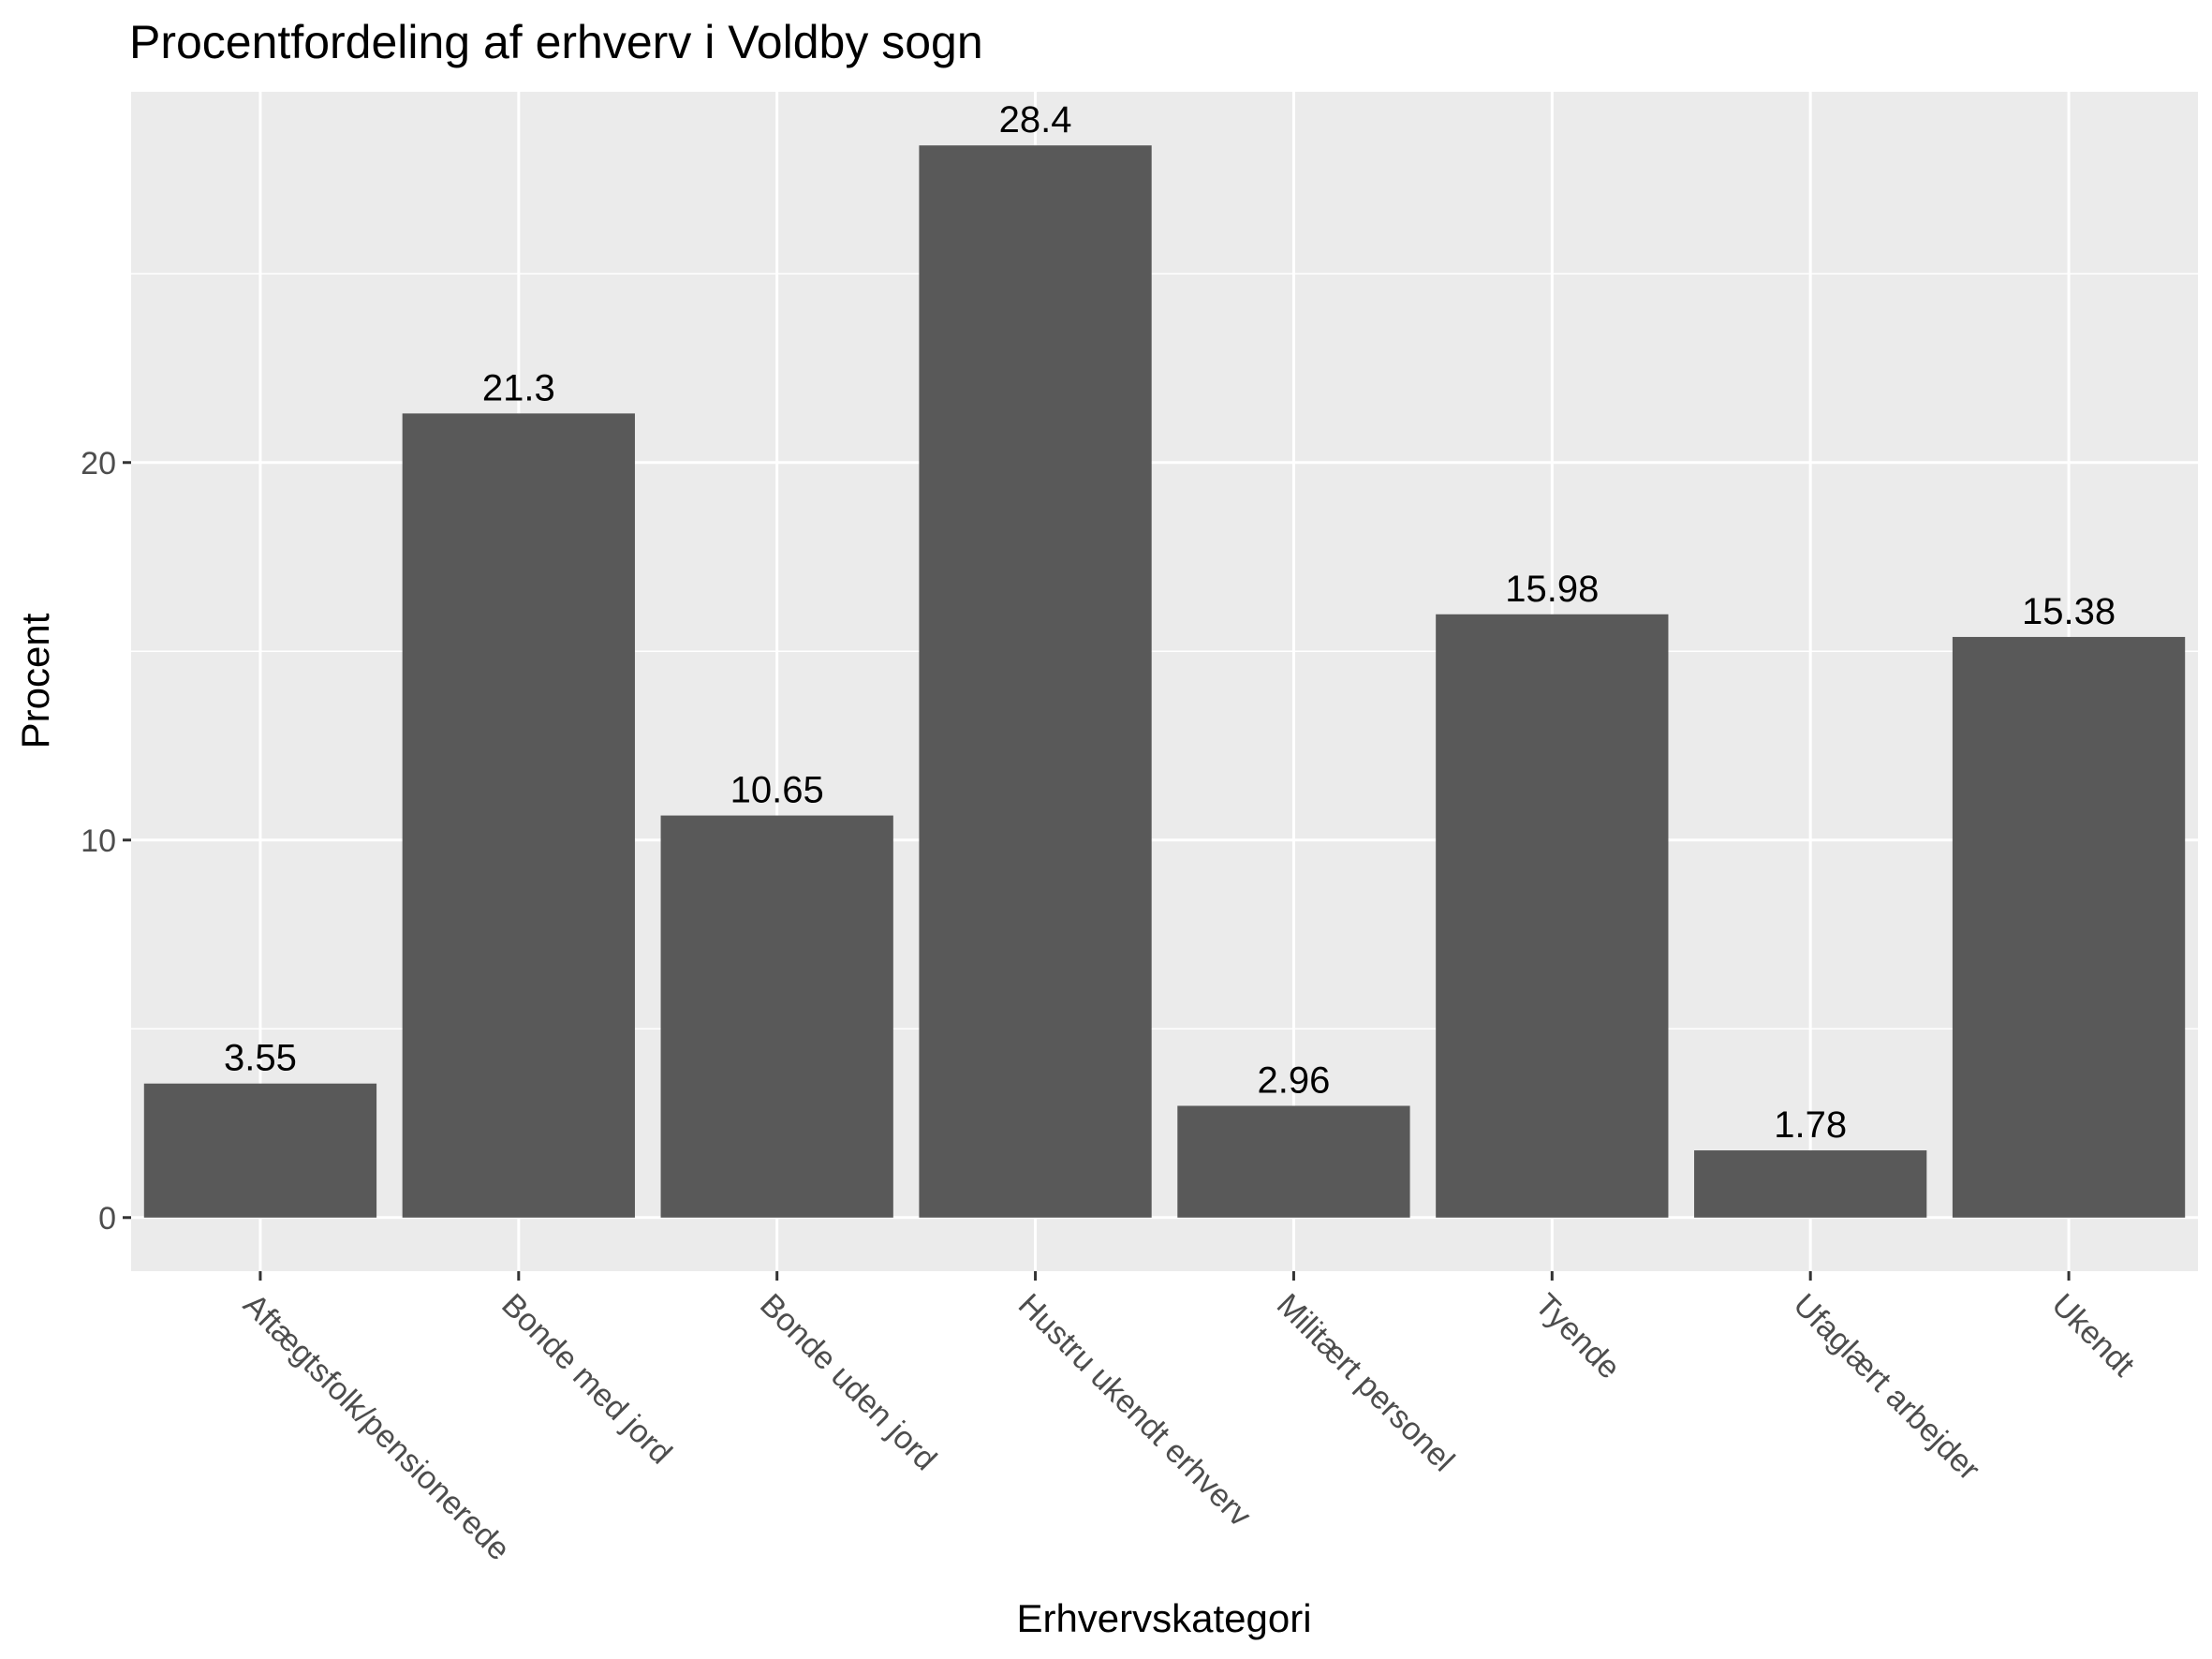 The height and width of the screenshot is (1659, 2212). Describe the element at coordinates (1810, 1125) in the screenshot. I see `value-label-6: 1.78` at that location.